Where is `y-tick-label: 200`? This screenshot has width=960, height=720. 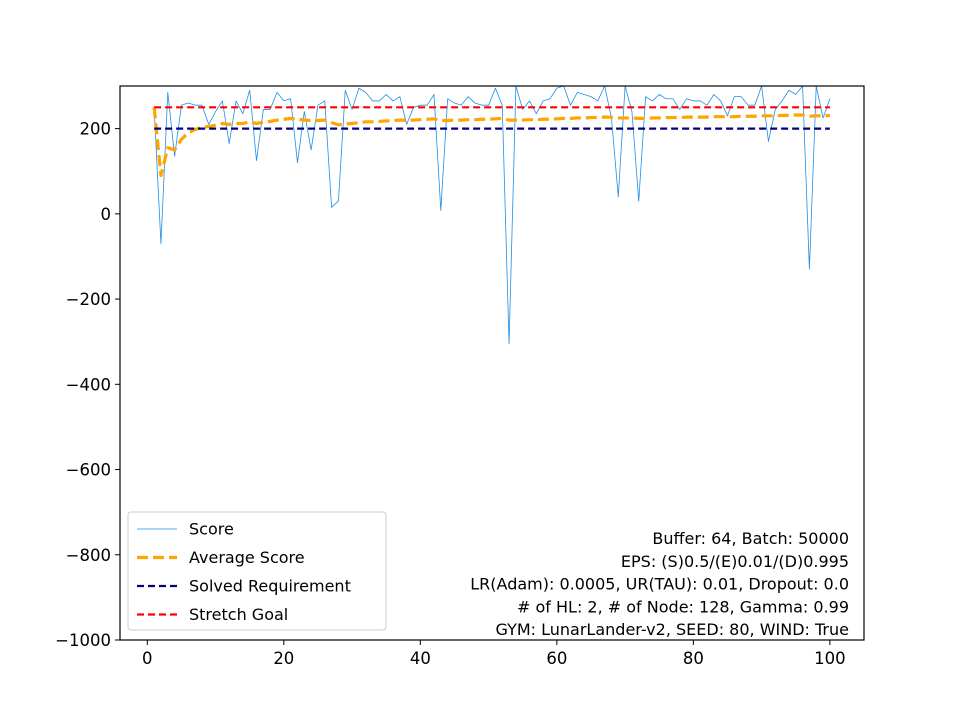 y-tick-label: 200 is located at coordinates (96, 129).